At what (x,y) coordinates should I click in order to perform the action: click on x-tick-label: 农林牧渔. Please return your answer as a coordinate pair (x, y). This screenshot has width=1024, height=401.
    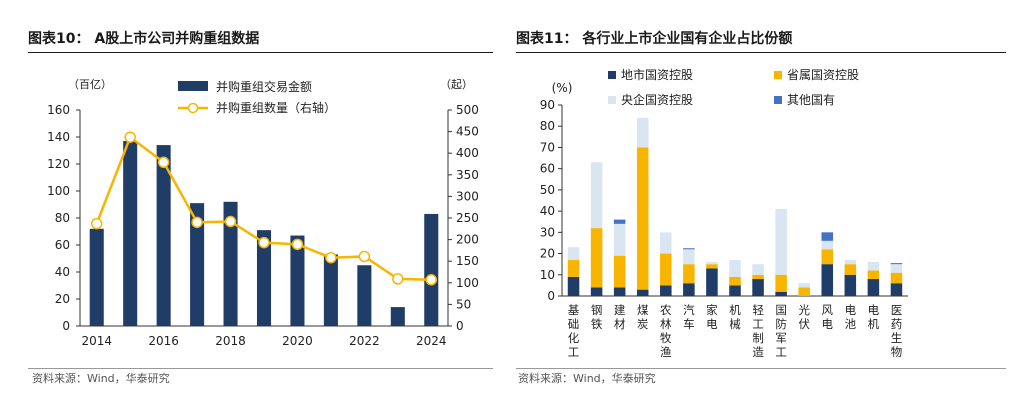
    Looking at the image, I should click on (666, 331).